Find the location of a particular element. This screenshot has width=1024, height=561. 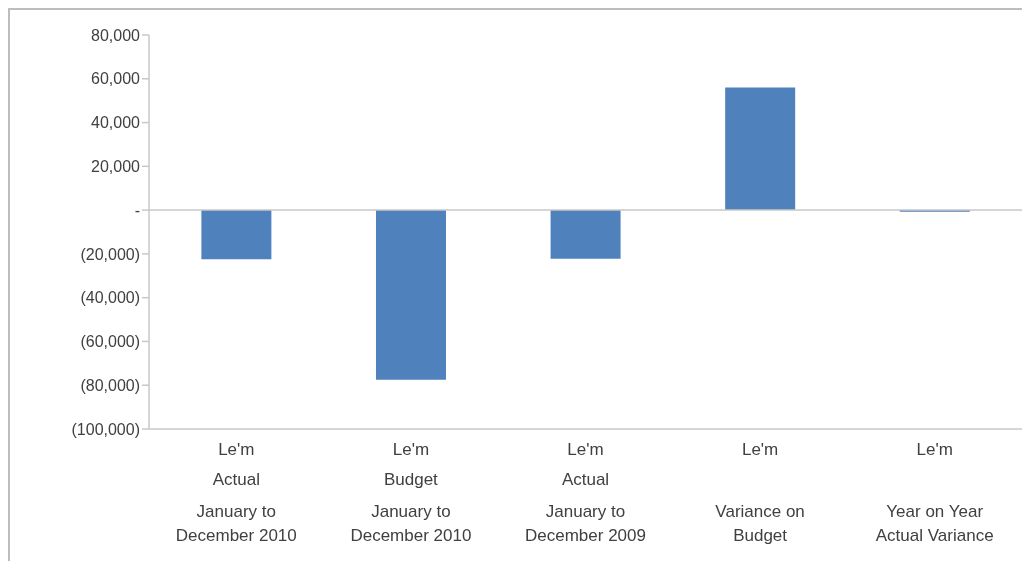

category-label: Le'm Variance on Budget is located at coordinates (760, 492).